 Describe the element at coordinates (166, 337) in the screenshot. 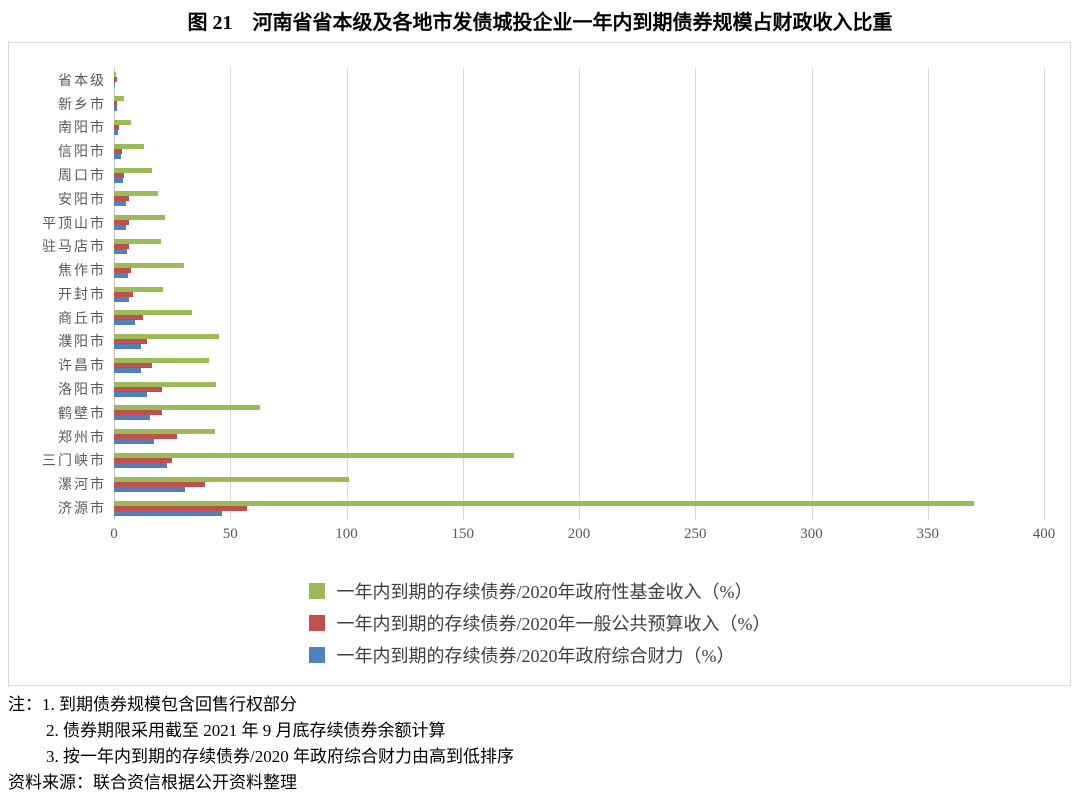

I see `bar-濮阳市-series-1` at that location.